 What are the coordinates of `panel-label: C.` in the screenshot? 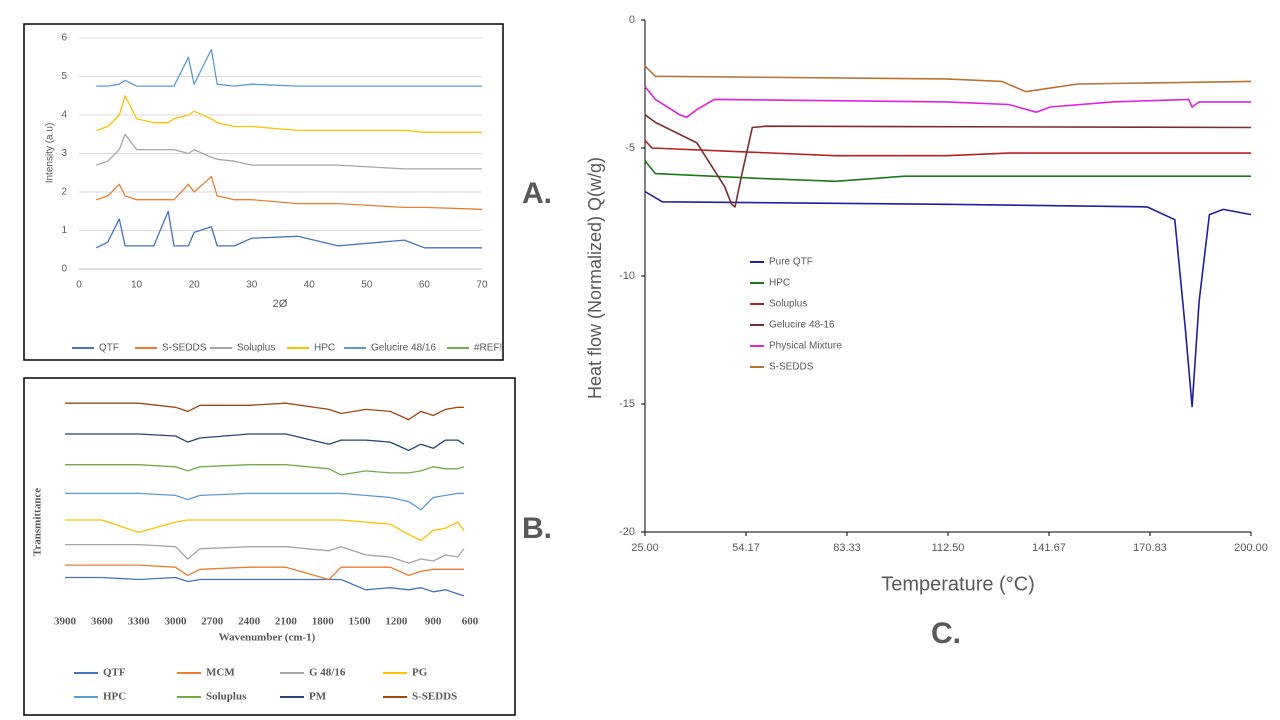 It's located at (946, 633).